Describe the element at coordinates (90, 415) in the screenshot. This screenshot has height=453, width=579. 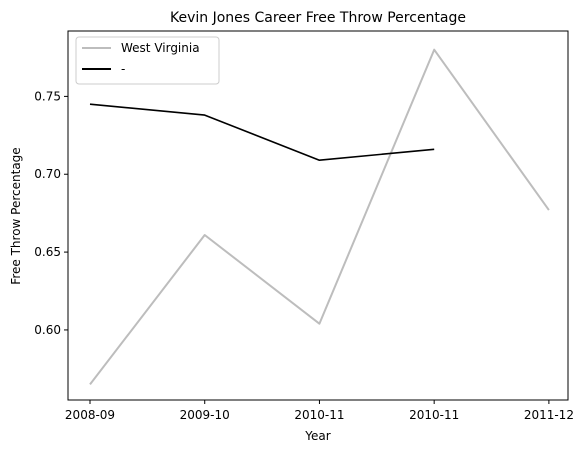
I see `x-tick-label: 2008-09` at that location.